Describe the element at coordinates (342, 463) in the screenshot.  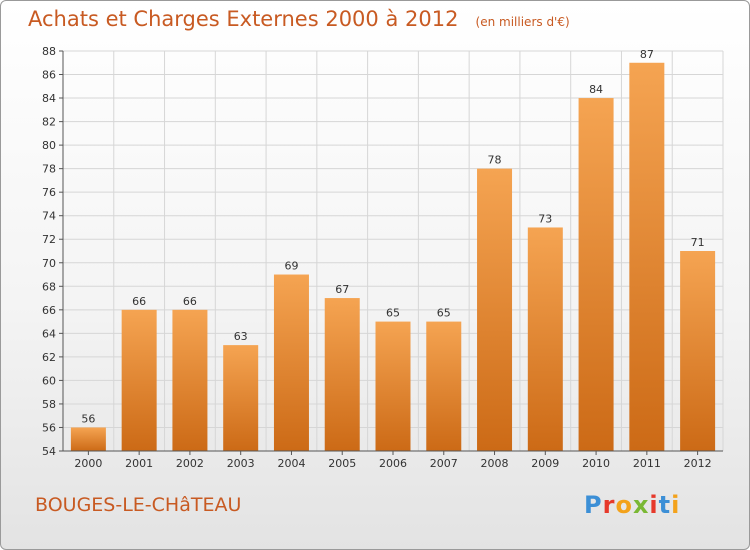
I see `x-tick-label: 2005` at that location.